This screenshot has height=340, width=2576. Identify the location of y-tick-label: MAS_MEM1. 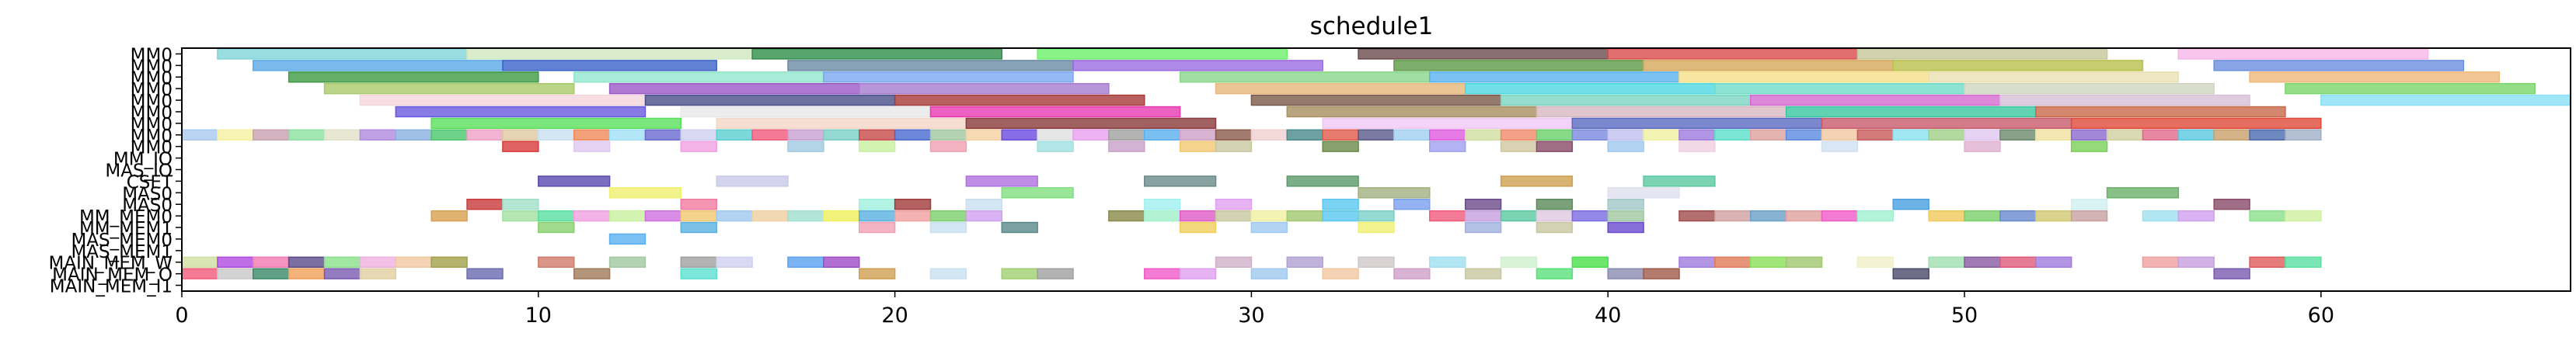
(122, 252).